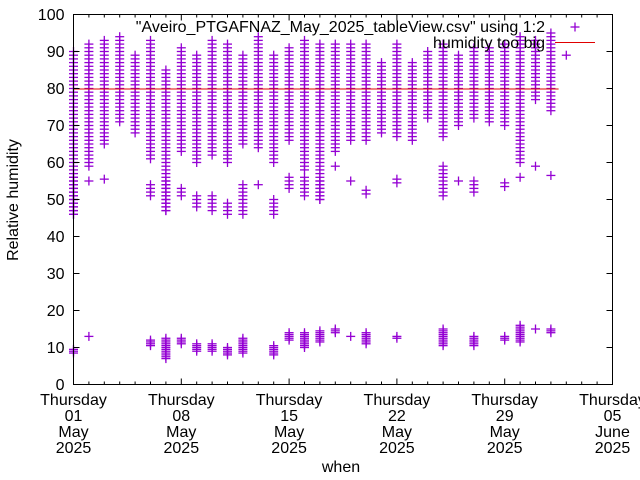 The image size is (640, 480). What do you see at coordinates (51, 15) in the screenshot?
I see `y-tick-label: 100` at bounding box center [51, 15].